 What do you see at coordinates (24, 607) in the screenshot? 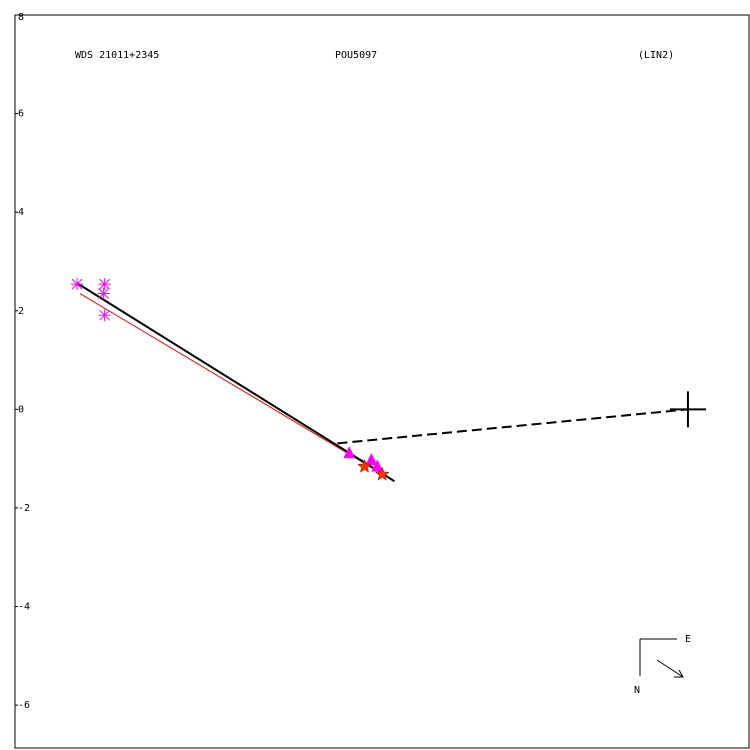
I see `y-tick-label: -4` at bounding box center [24, 607].